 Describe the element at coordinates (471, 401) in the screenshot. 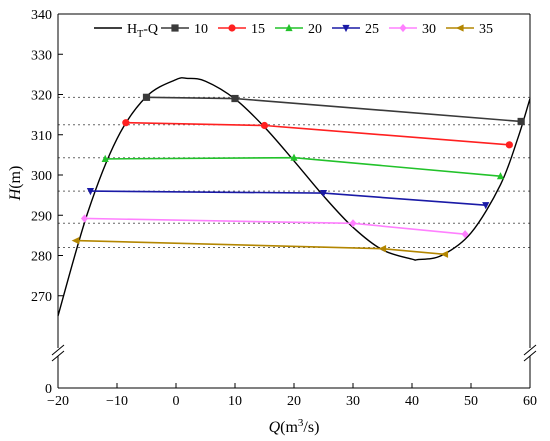

I see `x-tick-label: 50` at that location.